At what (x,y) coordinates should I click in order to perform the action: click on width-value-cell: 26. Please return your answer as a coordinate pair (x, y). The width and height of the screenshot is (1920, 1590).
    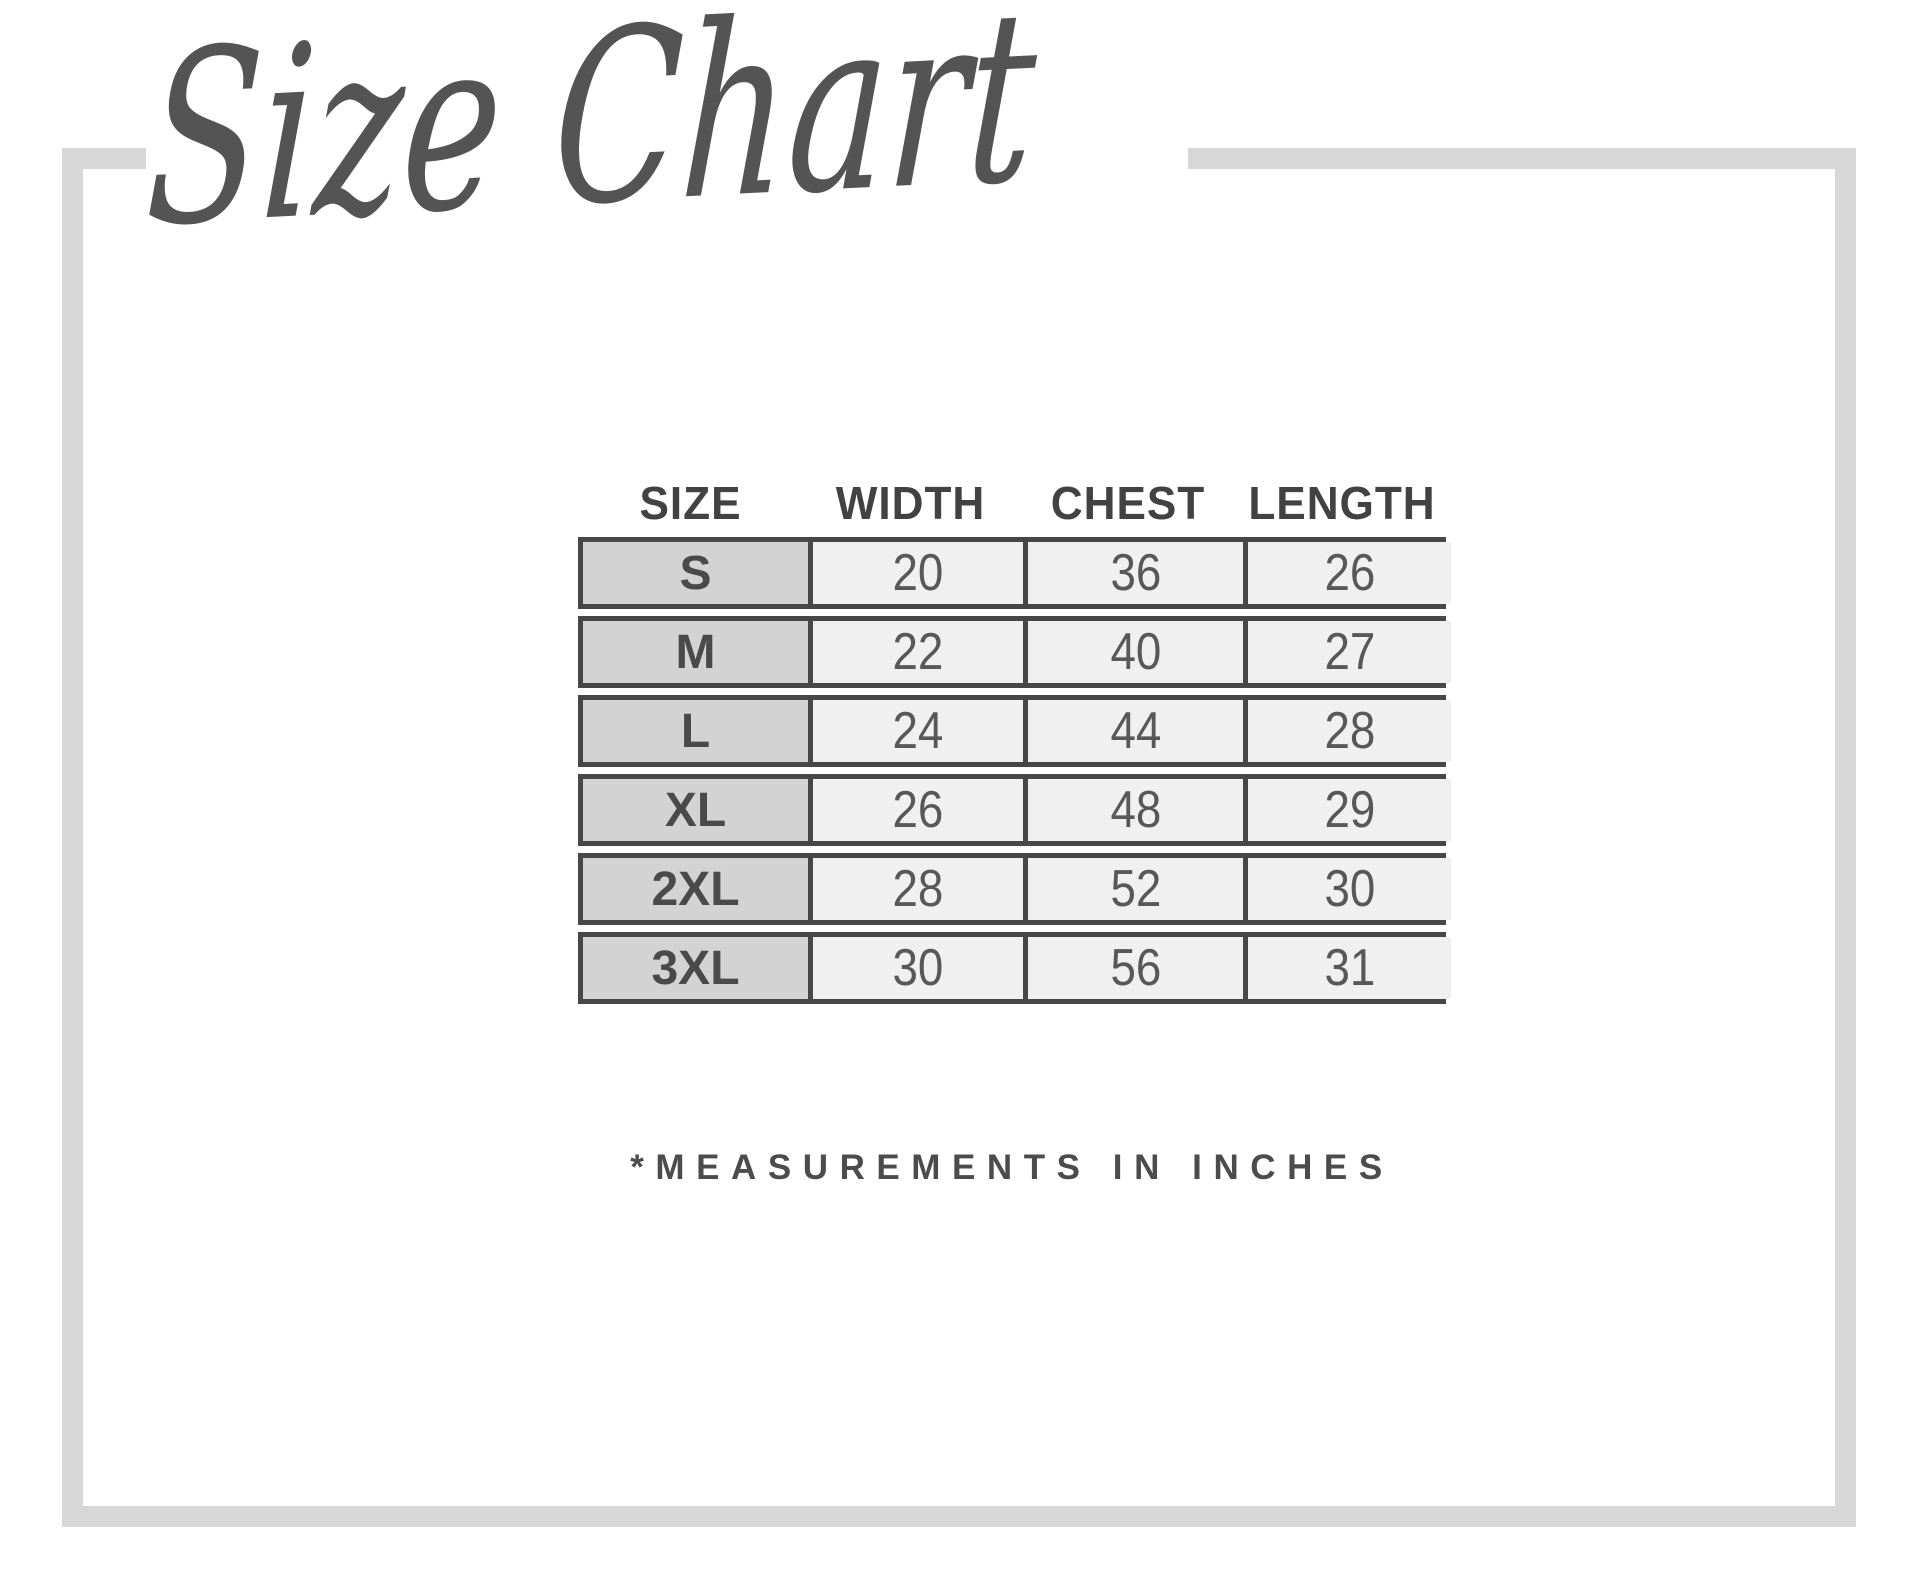
    Looking at the image, I should click on (915, 810).